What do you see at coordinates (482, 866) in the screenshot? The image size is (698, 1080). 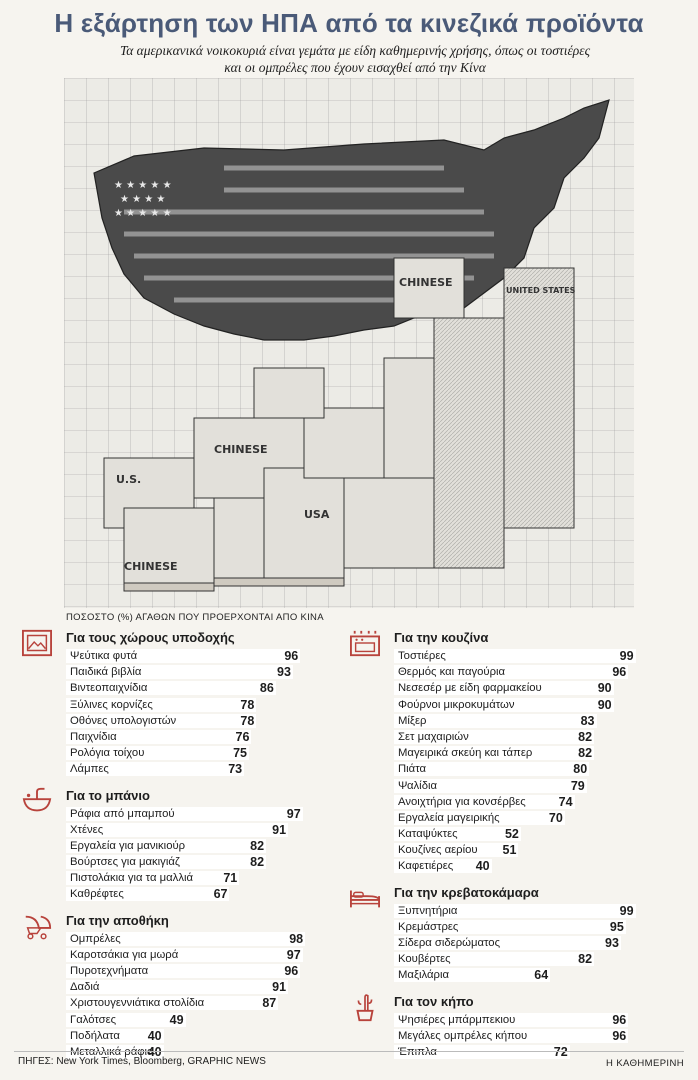 I see `bar-value: 40` at bounding box center [482, 866].